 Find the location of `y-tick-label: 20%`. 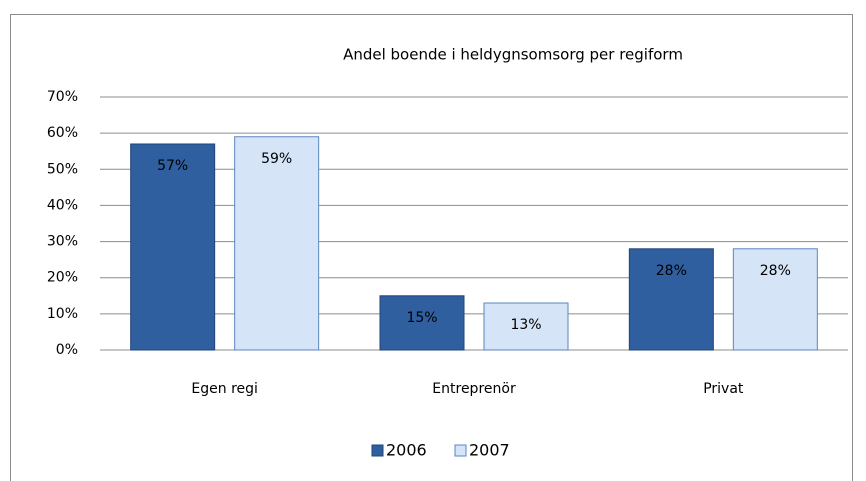

y-tick-label: 20% is located at coordinates (62, 278).